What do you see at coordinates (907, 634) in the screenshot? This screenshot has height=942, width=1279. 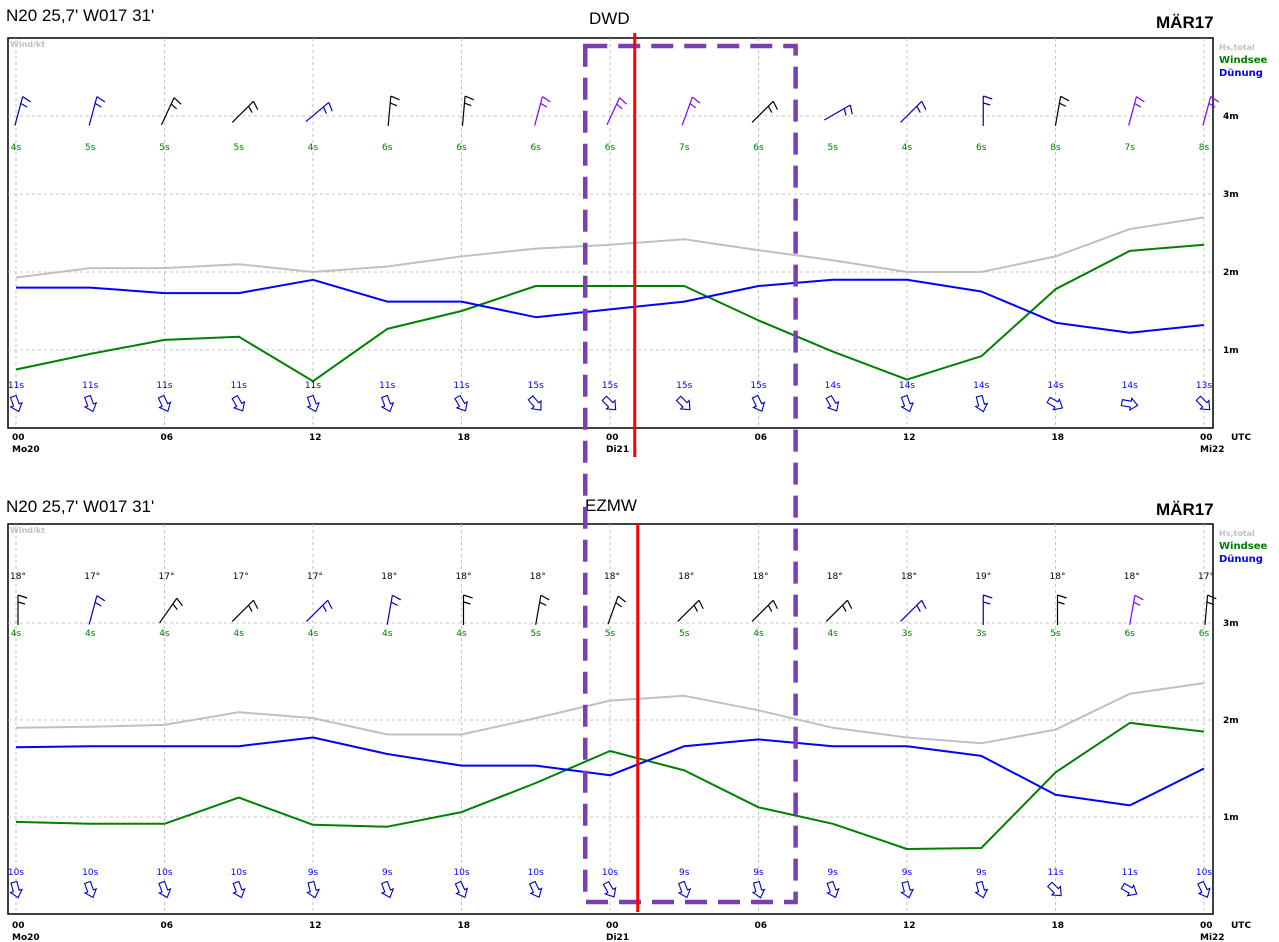 I see `wind-period-label: 3s` at bounding box center [907, 634].